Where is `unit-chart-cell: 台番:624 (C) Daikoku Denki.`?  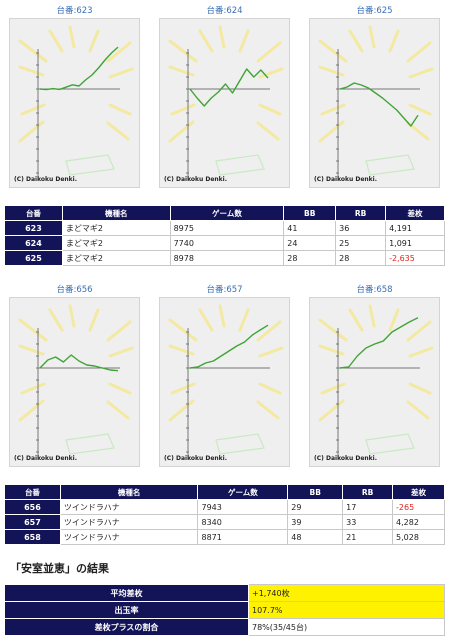 unit-chart-cell: 台番:624 (C) Daikoku Denki. is located at coordinates (224, 96).